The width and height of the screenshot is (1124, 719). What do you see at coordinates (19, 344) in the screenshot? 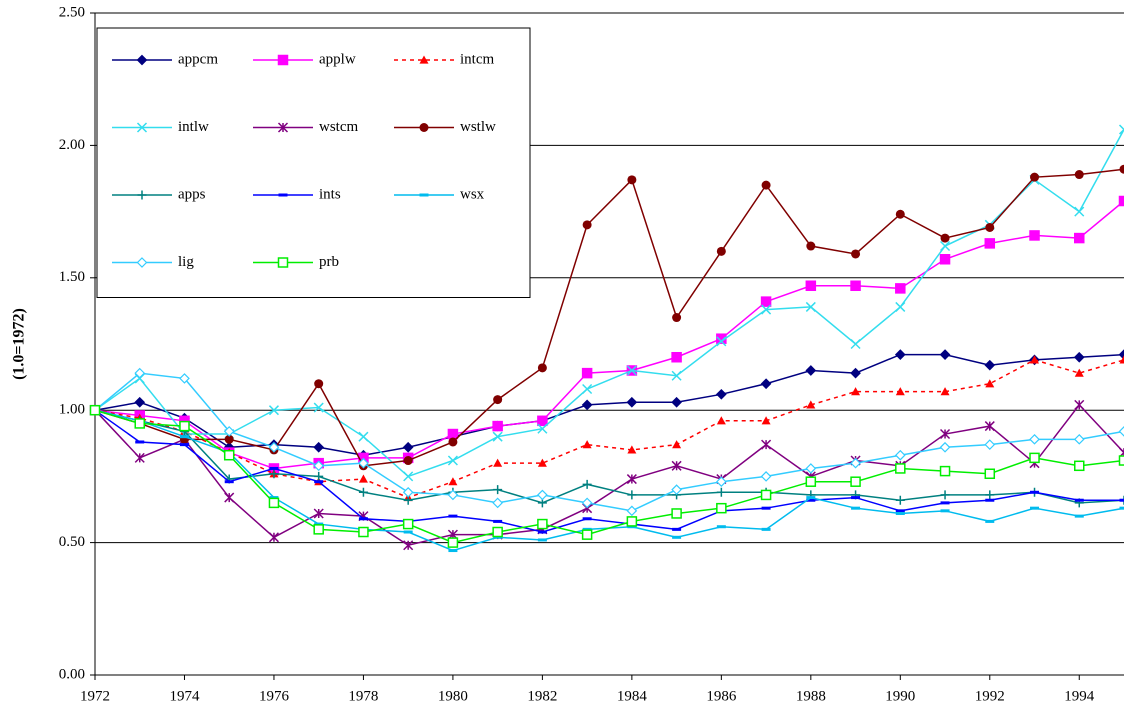
I see `y-axis-label: (1.0=1972)` at bounding box center [19, 344].